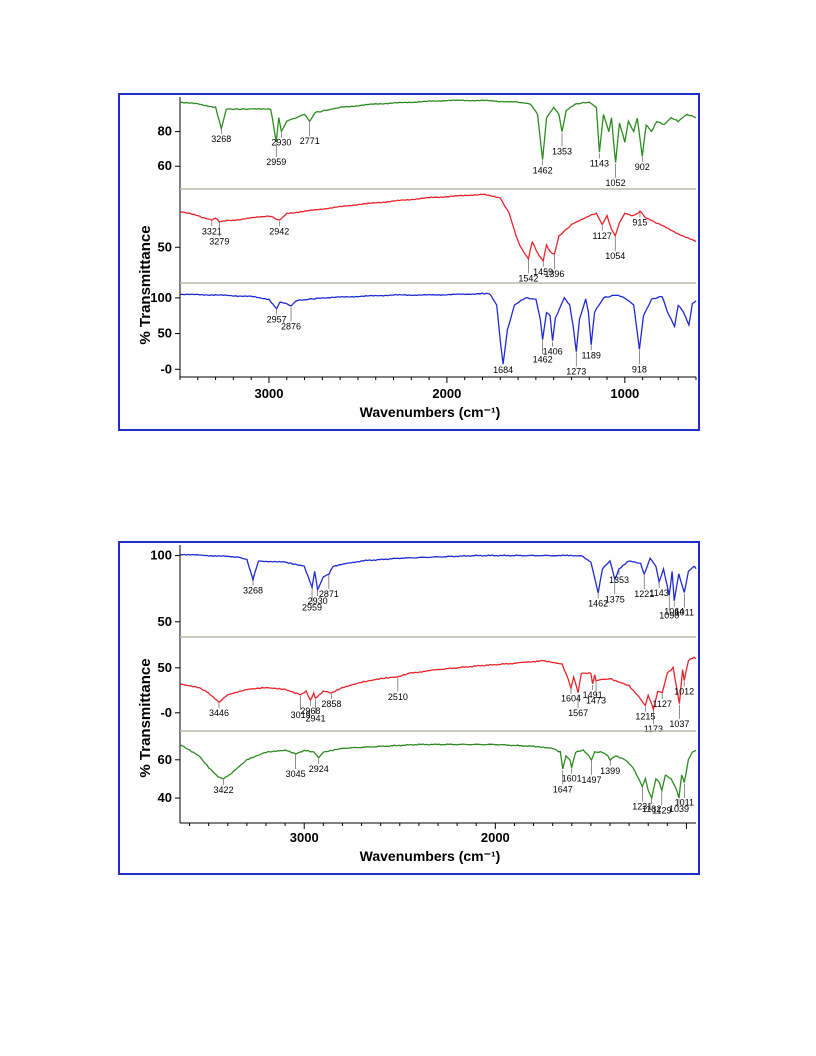  What do you see at coordinates (639, 222) in the screenshot?
I see `peak-label: 915` at bounding box center [639, 222].